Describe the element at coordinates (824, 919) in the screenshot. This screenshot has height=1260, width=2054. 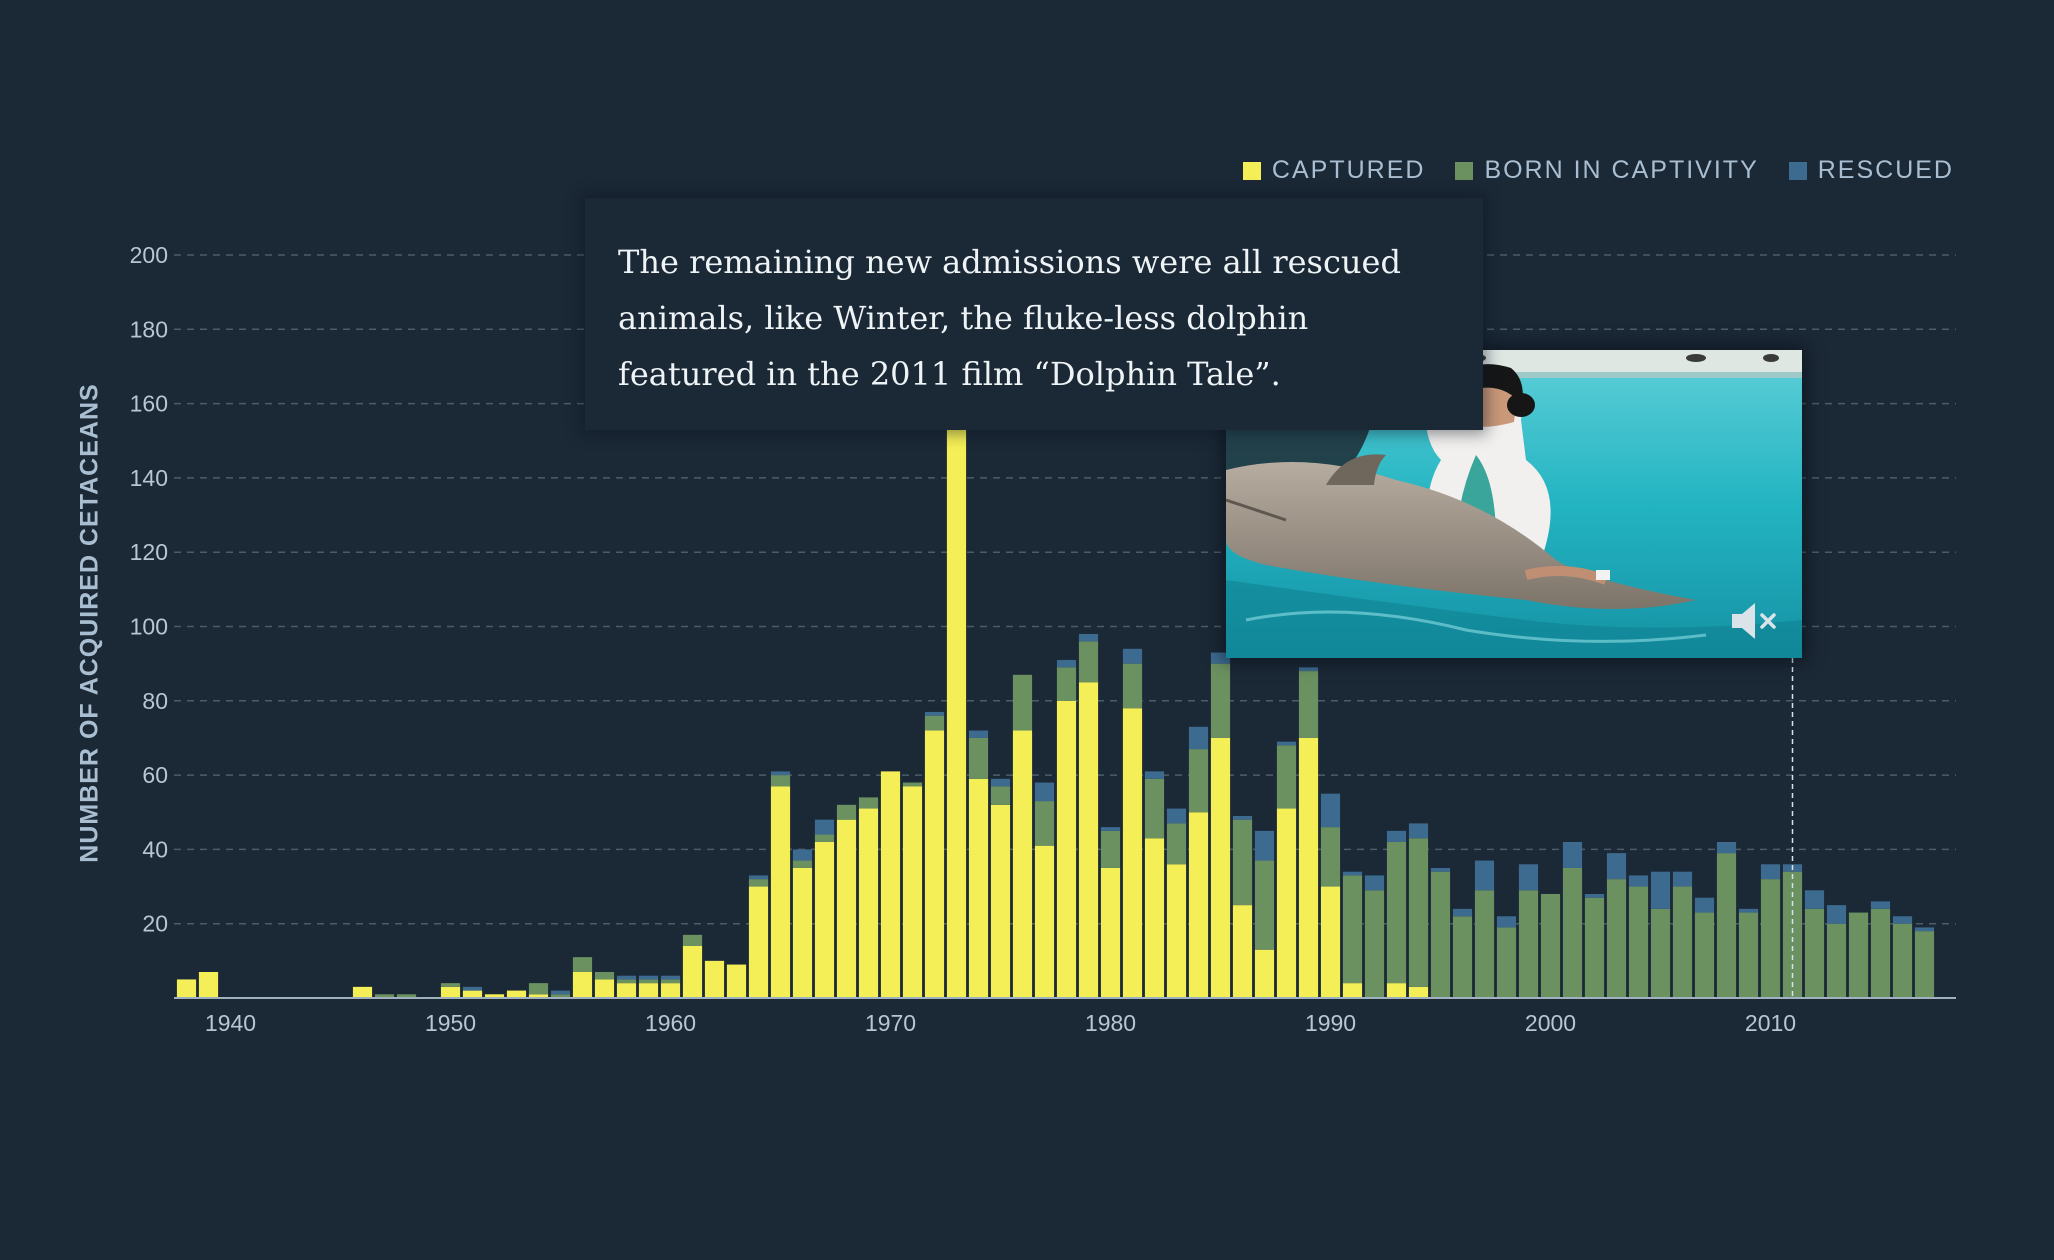
I see `bar-captured-1967` at that location.